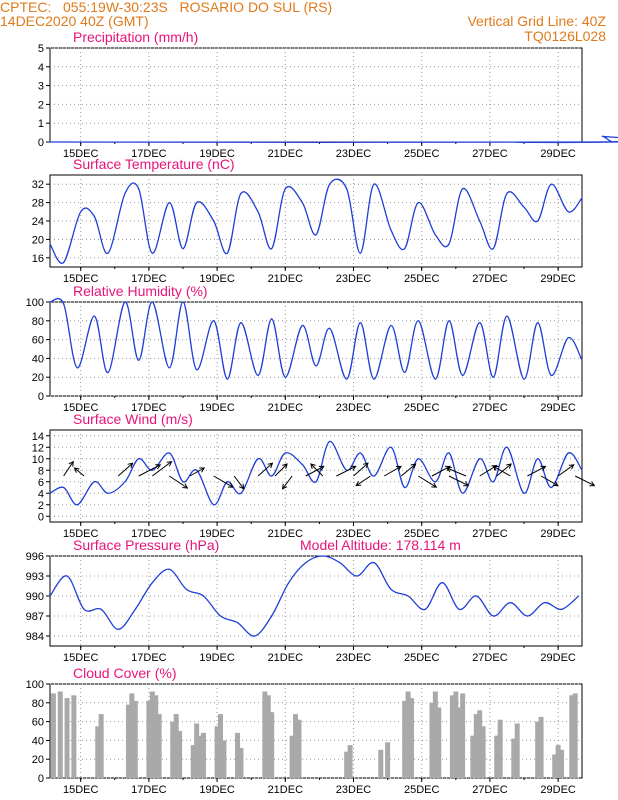 The height and width of the screenshot is (800, 618). Describe the element at coordinates (286, 279) in the screenshot. I see `x-tick-label-1-3: 21DEC` at that location.